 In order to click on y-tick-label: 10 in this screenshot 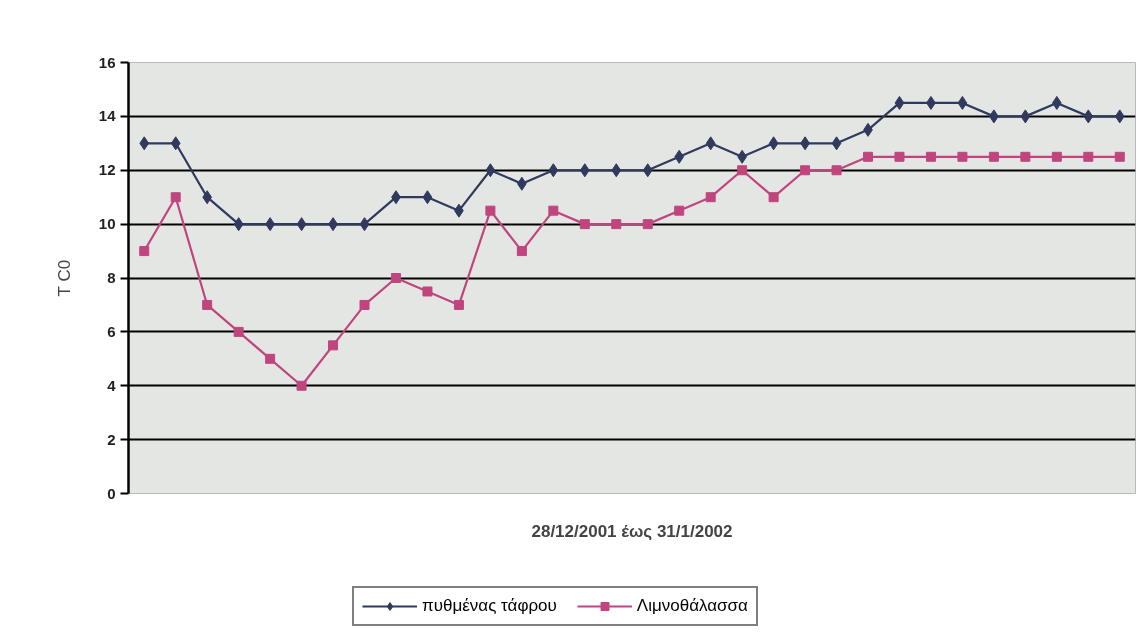, I will do `click(107, 224)`.